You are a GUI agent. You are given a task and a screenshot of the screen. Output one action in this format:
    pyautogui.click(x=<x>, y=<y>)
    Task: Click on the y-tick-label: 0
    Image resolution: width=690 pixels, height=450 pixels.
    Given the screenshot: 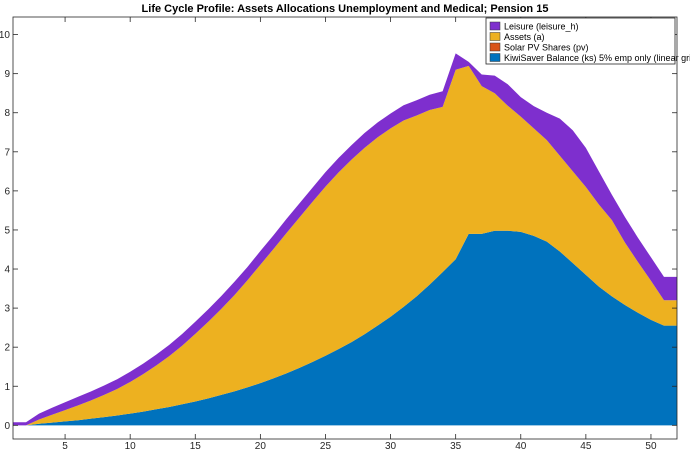 What is the action you would take?
    pyautogui.click(x=7, y=426)
    